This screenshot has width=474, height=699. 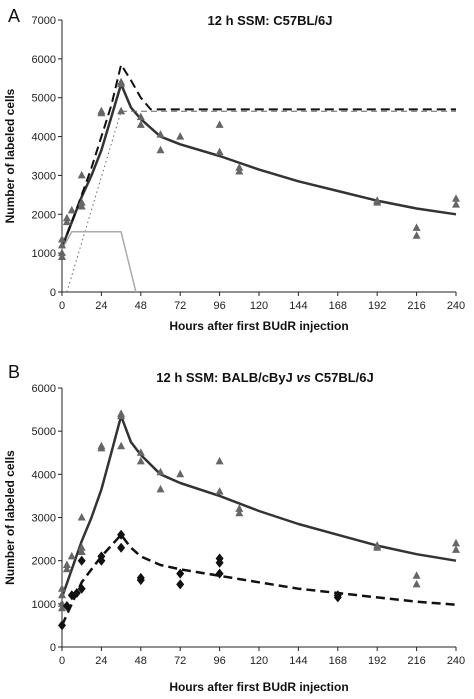 I want to click on chart-b-x-tick-label: 216, so click(x=416, y=661).